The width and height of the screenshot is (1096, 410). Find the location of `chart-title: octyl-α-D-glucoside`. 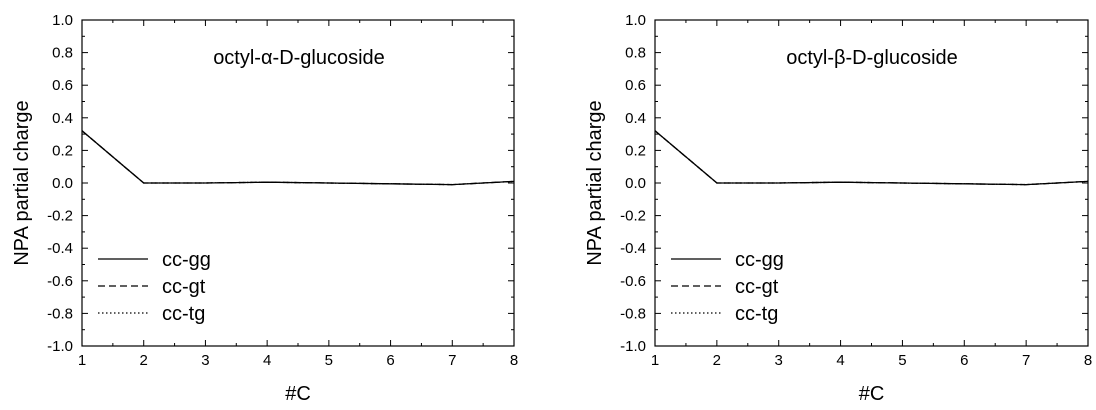

chart-title: octyl-α-D-glucoside is located at coordinates (299, 58).